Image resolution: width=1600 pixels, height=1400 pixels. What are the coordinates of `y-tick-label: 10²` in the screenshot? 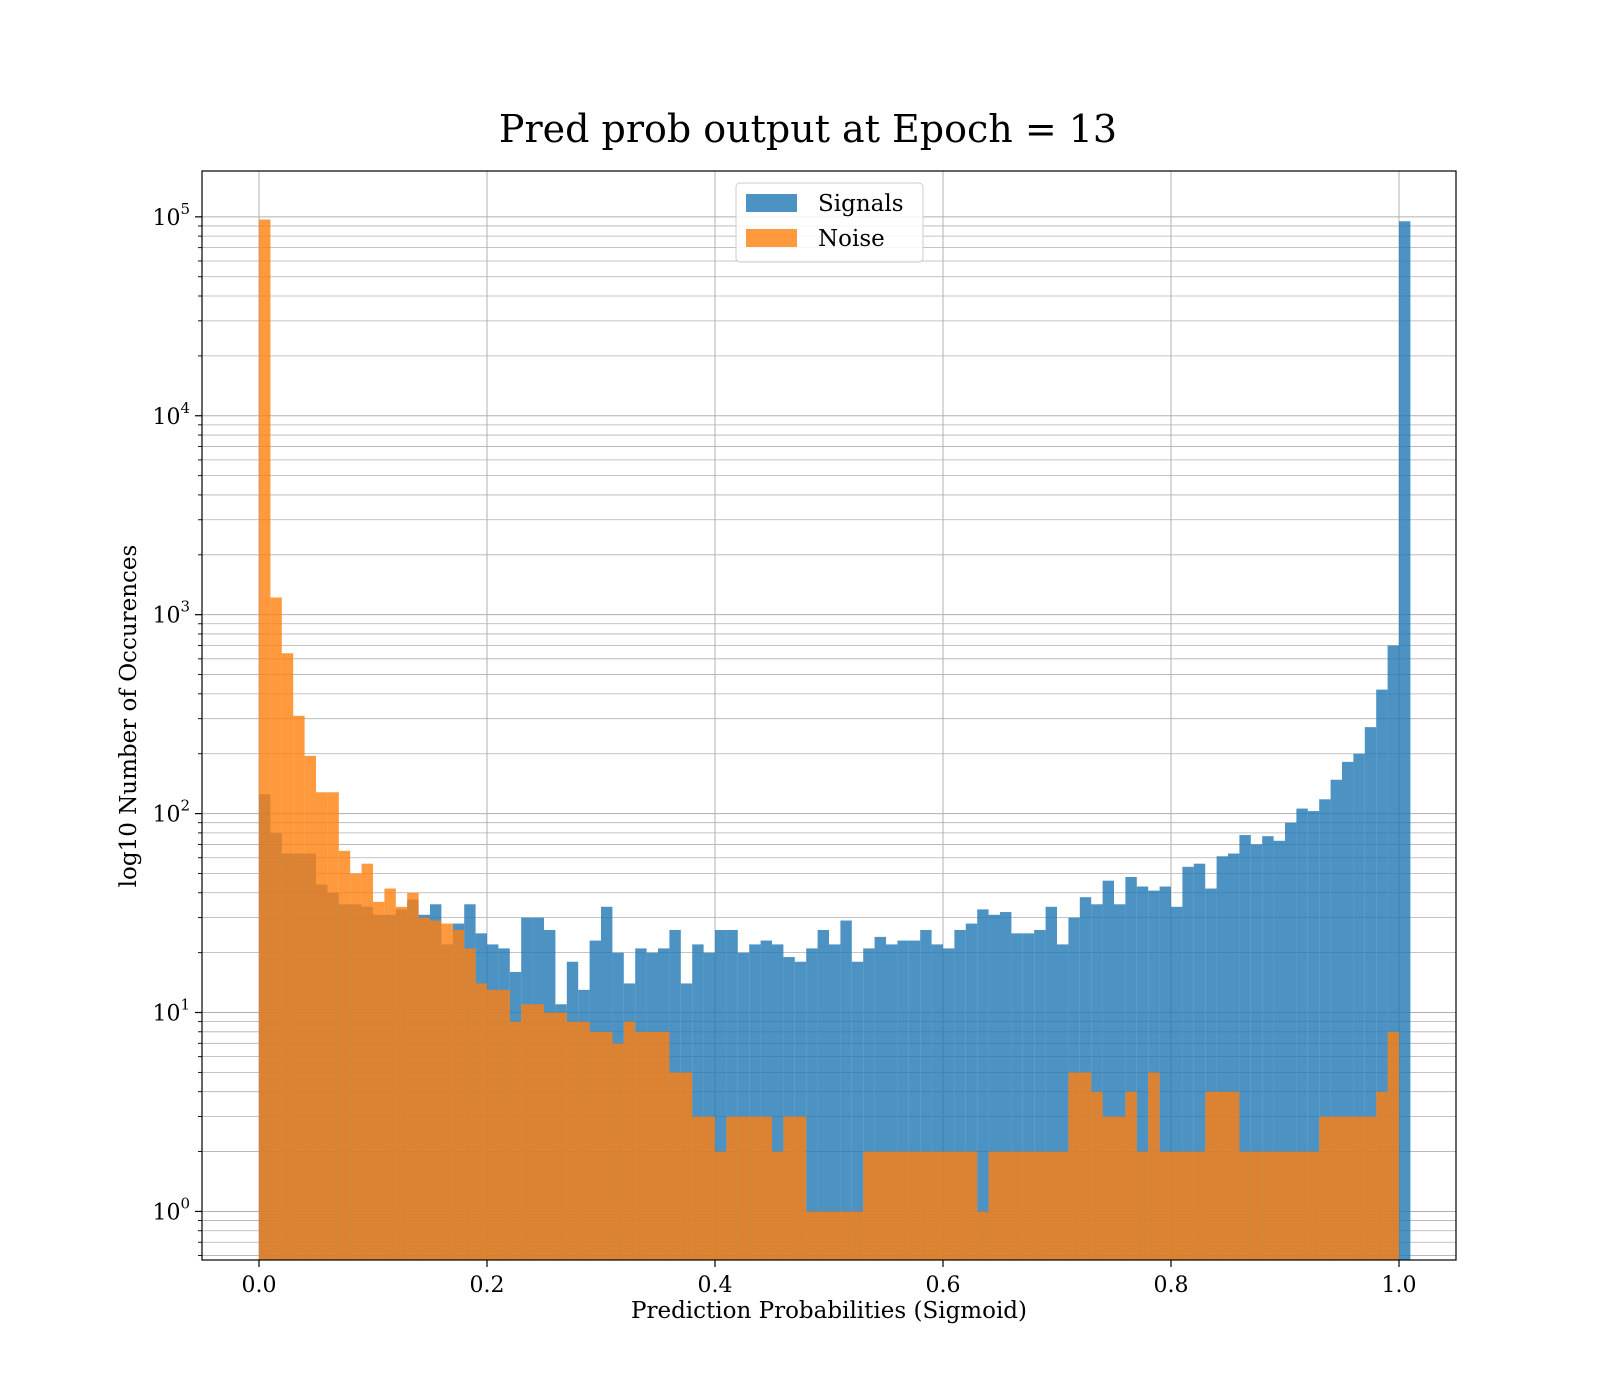 It's located at (171, 812).